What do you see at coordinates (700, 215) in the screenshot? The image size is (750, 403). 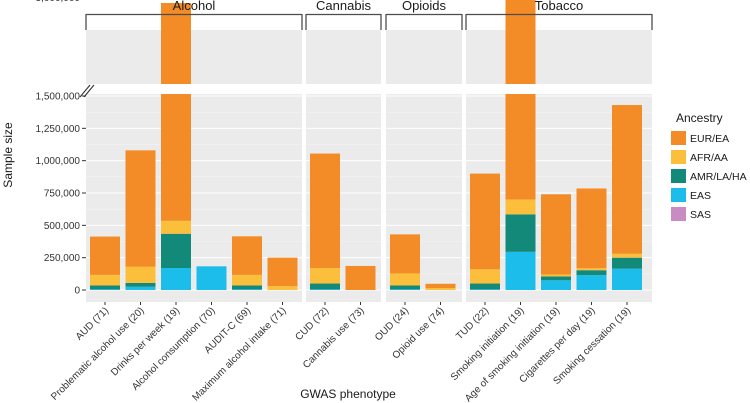 I see `legend-label: SAS` at bounding box center [700, 215].